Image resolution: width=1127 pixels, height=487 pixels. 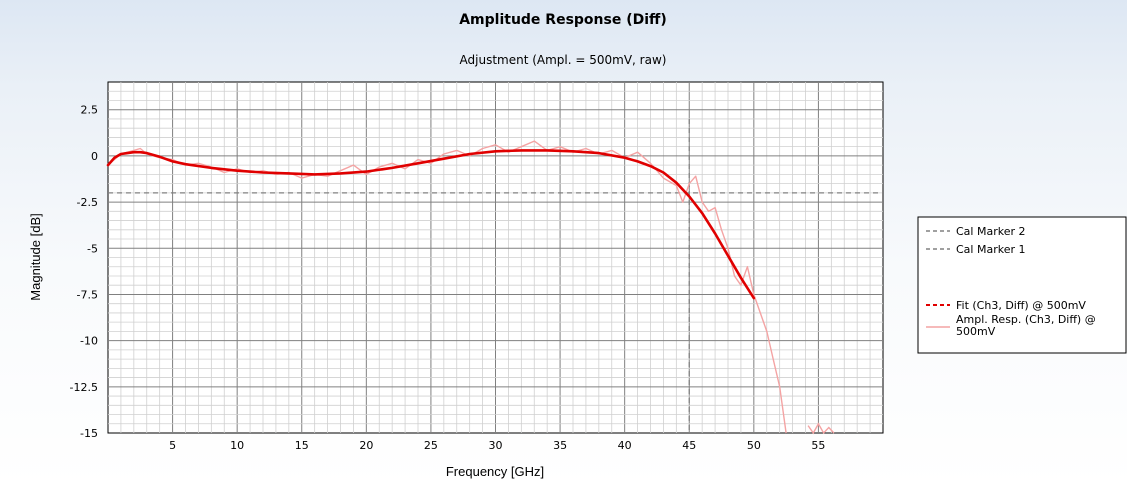 What do you see at coordinates (560, 445) in the screenshot?
I see `x-tick-label: 35` at bounding box center [560, 445].